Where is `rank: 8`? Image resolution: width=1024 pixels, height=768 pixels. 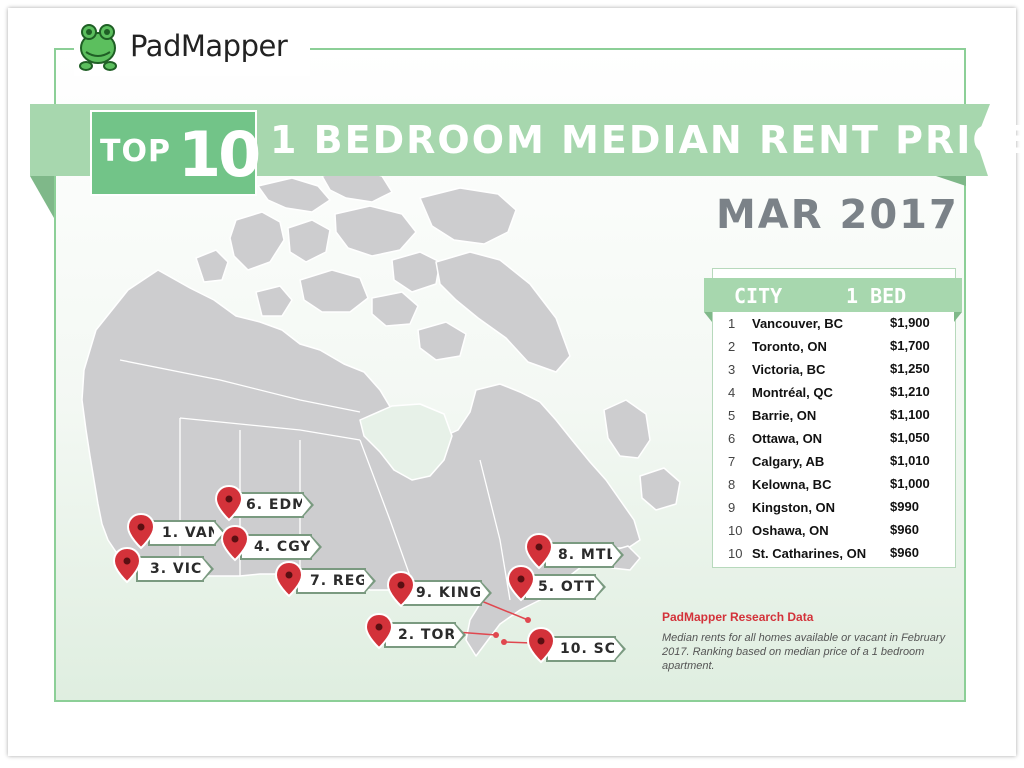 rank: 8 is located at coordinates (732, 484).